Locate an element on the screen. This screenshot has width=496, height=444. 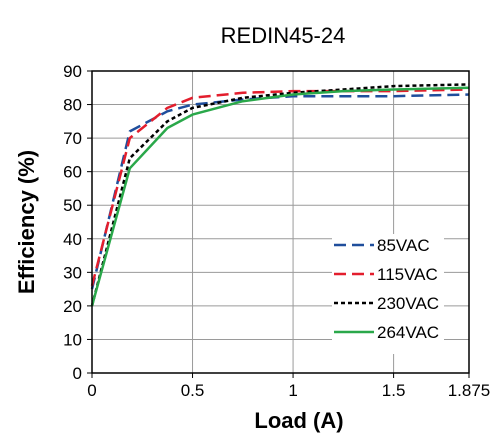
legend: 85VAC 115VAC 230VAC 264VAC is located at coordinates (388, 294).